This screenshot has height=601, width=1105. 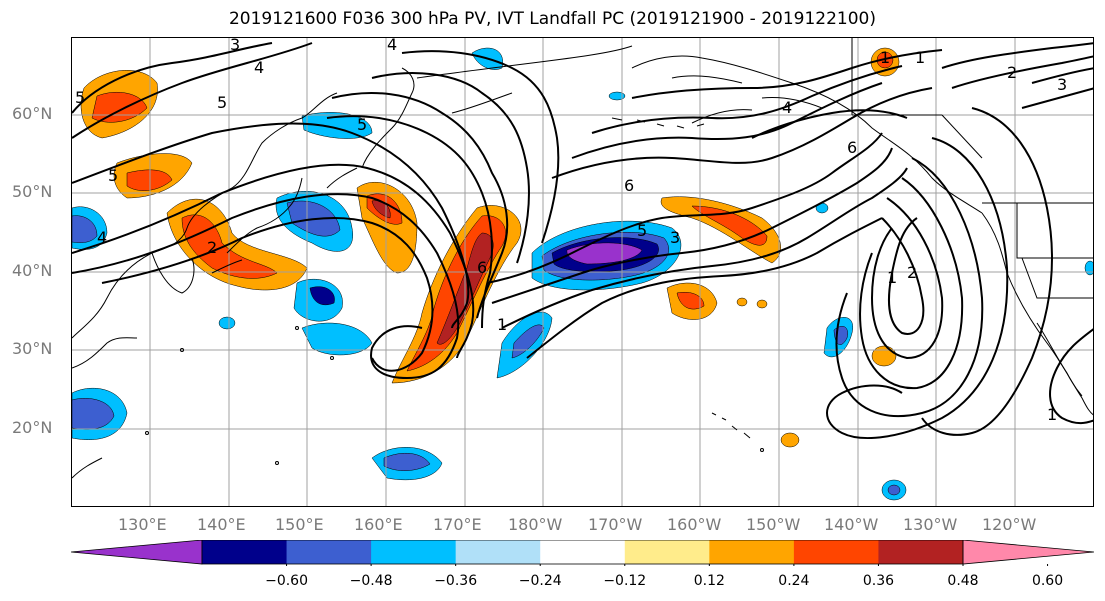 I want to click on colorbar-tick-label: 0.12, so click(x=709, y=581).